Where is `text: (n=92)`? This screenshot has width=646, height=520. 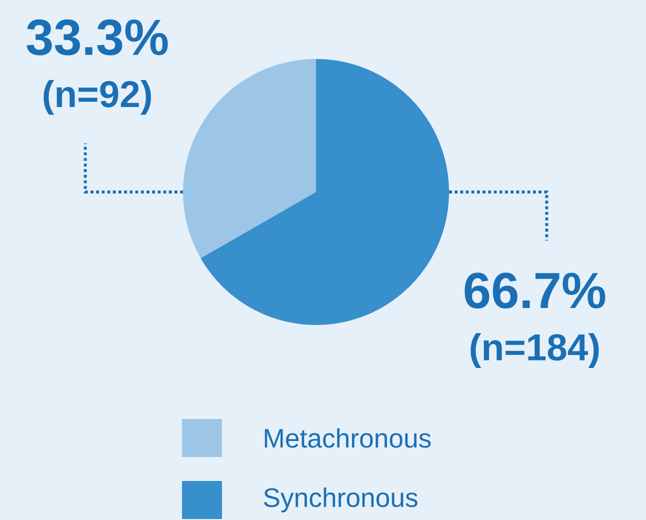 text: (n=92) is located at coordinates (97, 97).